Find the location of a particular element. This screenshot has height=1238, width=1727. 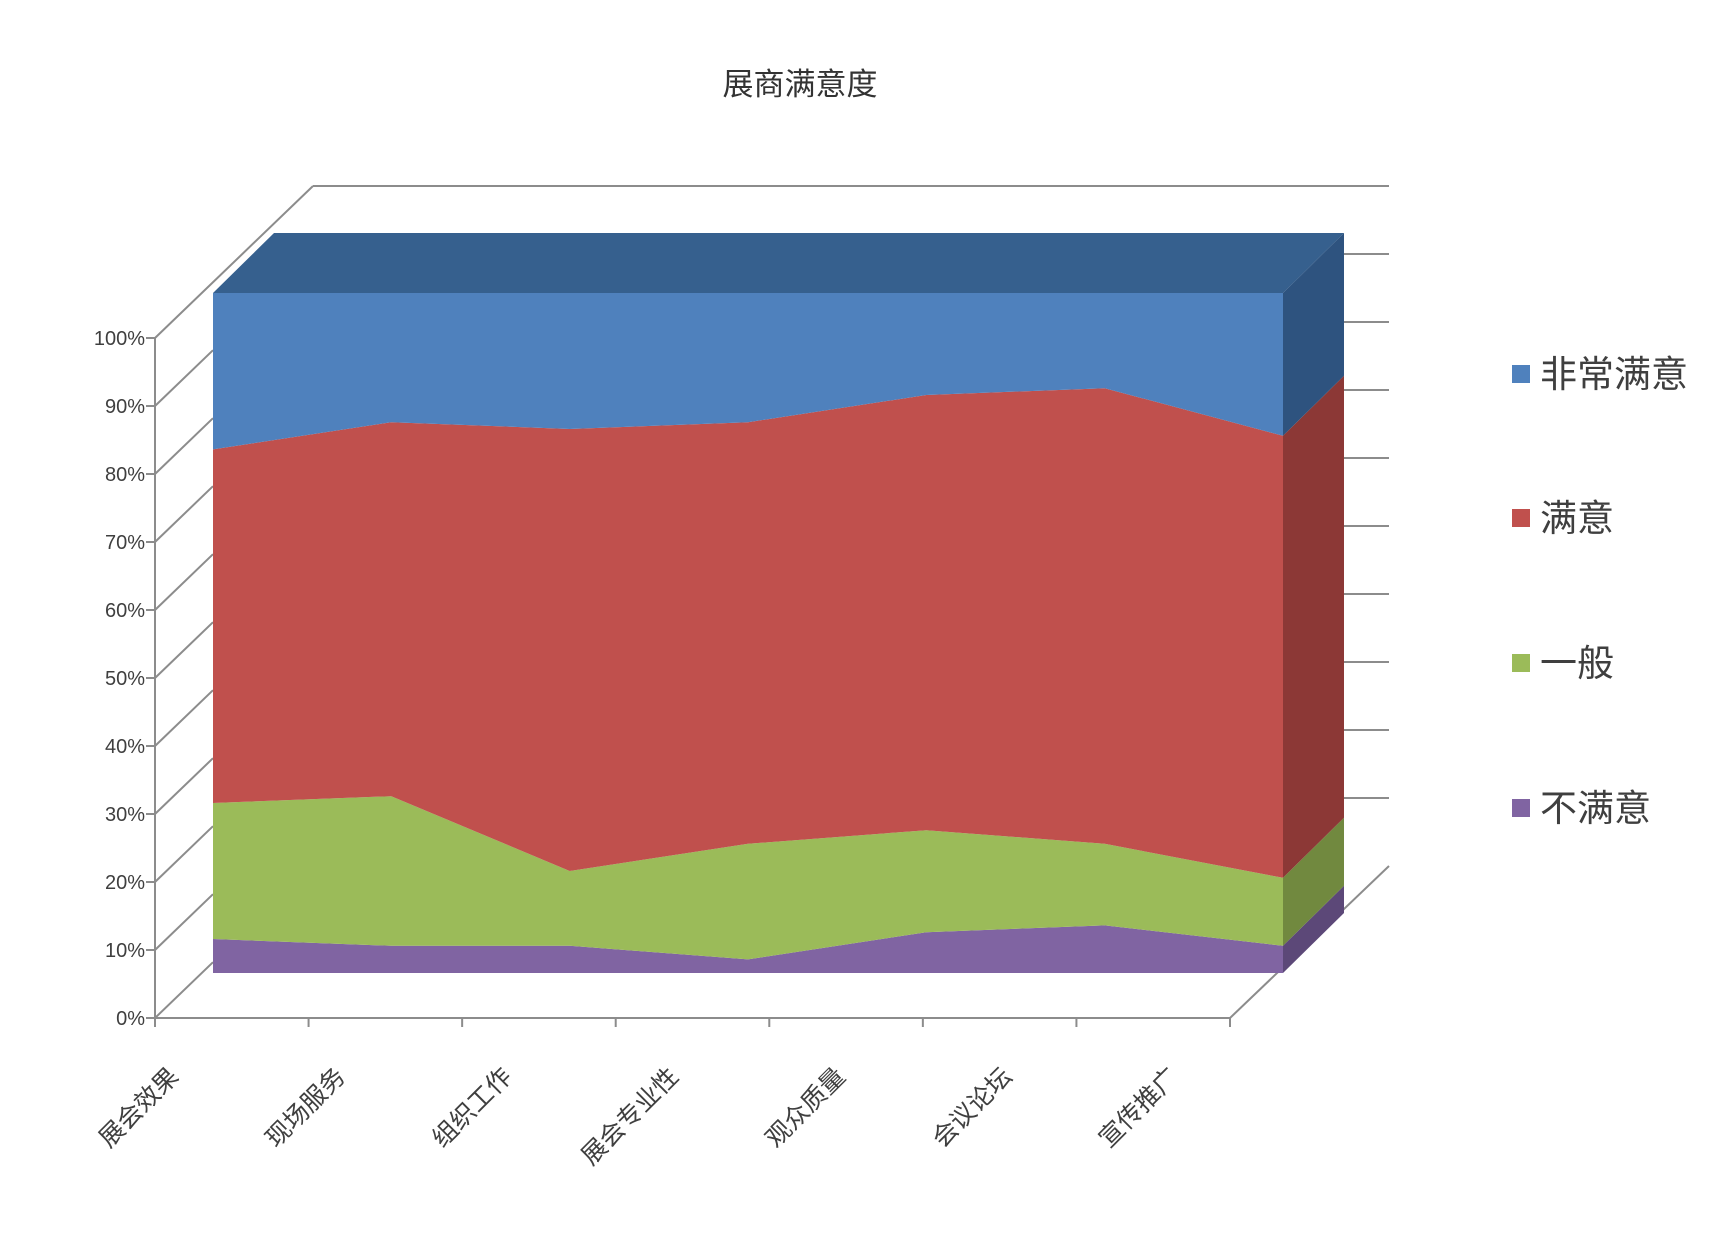

legend-item-very-satisfied: 非常满意 is located at coordinates (1600, 374).